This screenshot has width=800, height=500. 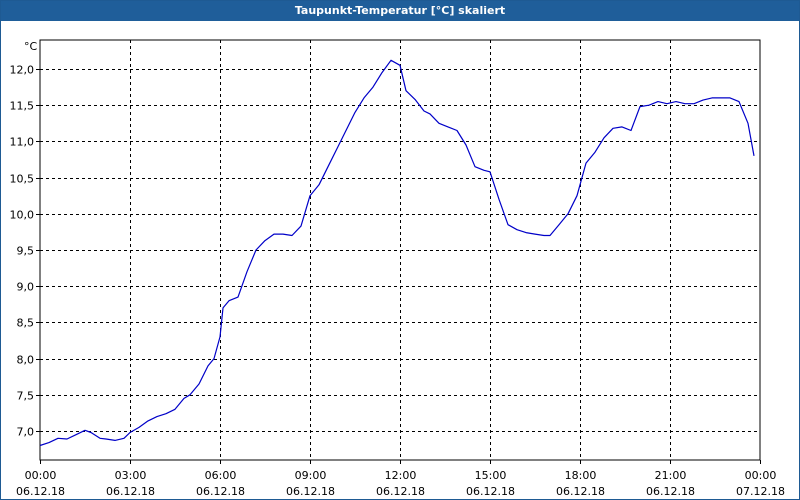 What do you see at coordinates (401, 475) in the screenshot?
I see `x-tick-time-label: 12:00` at bounding box center [401, 475].